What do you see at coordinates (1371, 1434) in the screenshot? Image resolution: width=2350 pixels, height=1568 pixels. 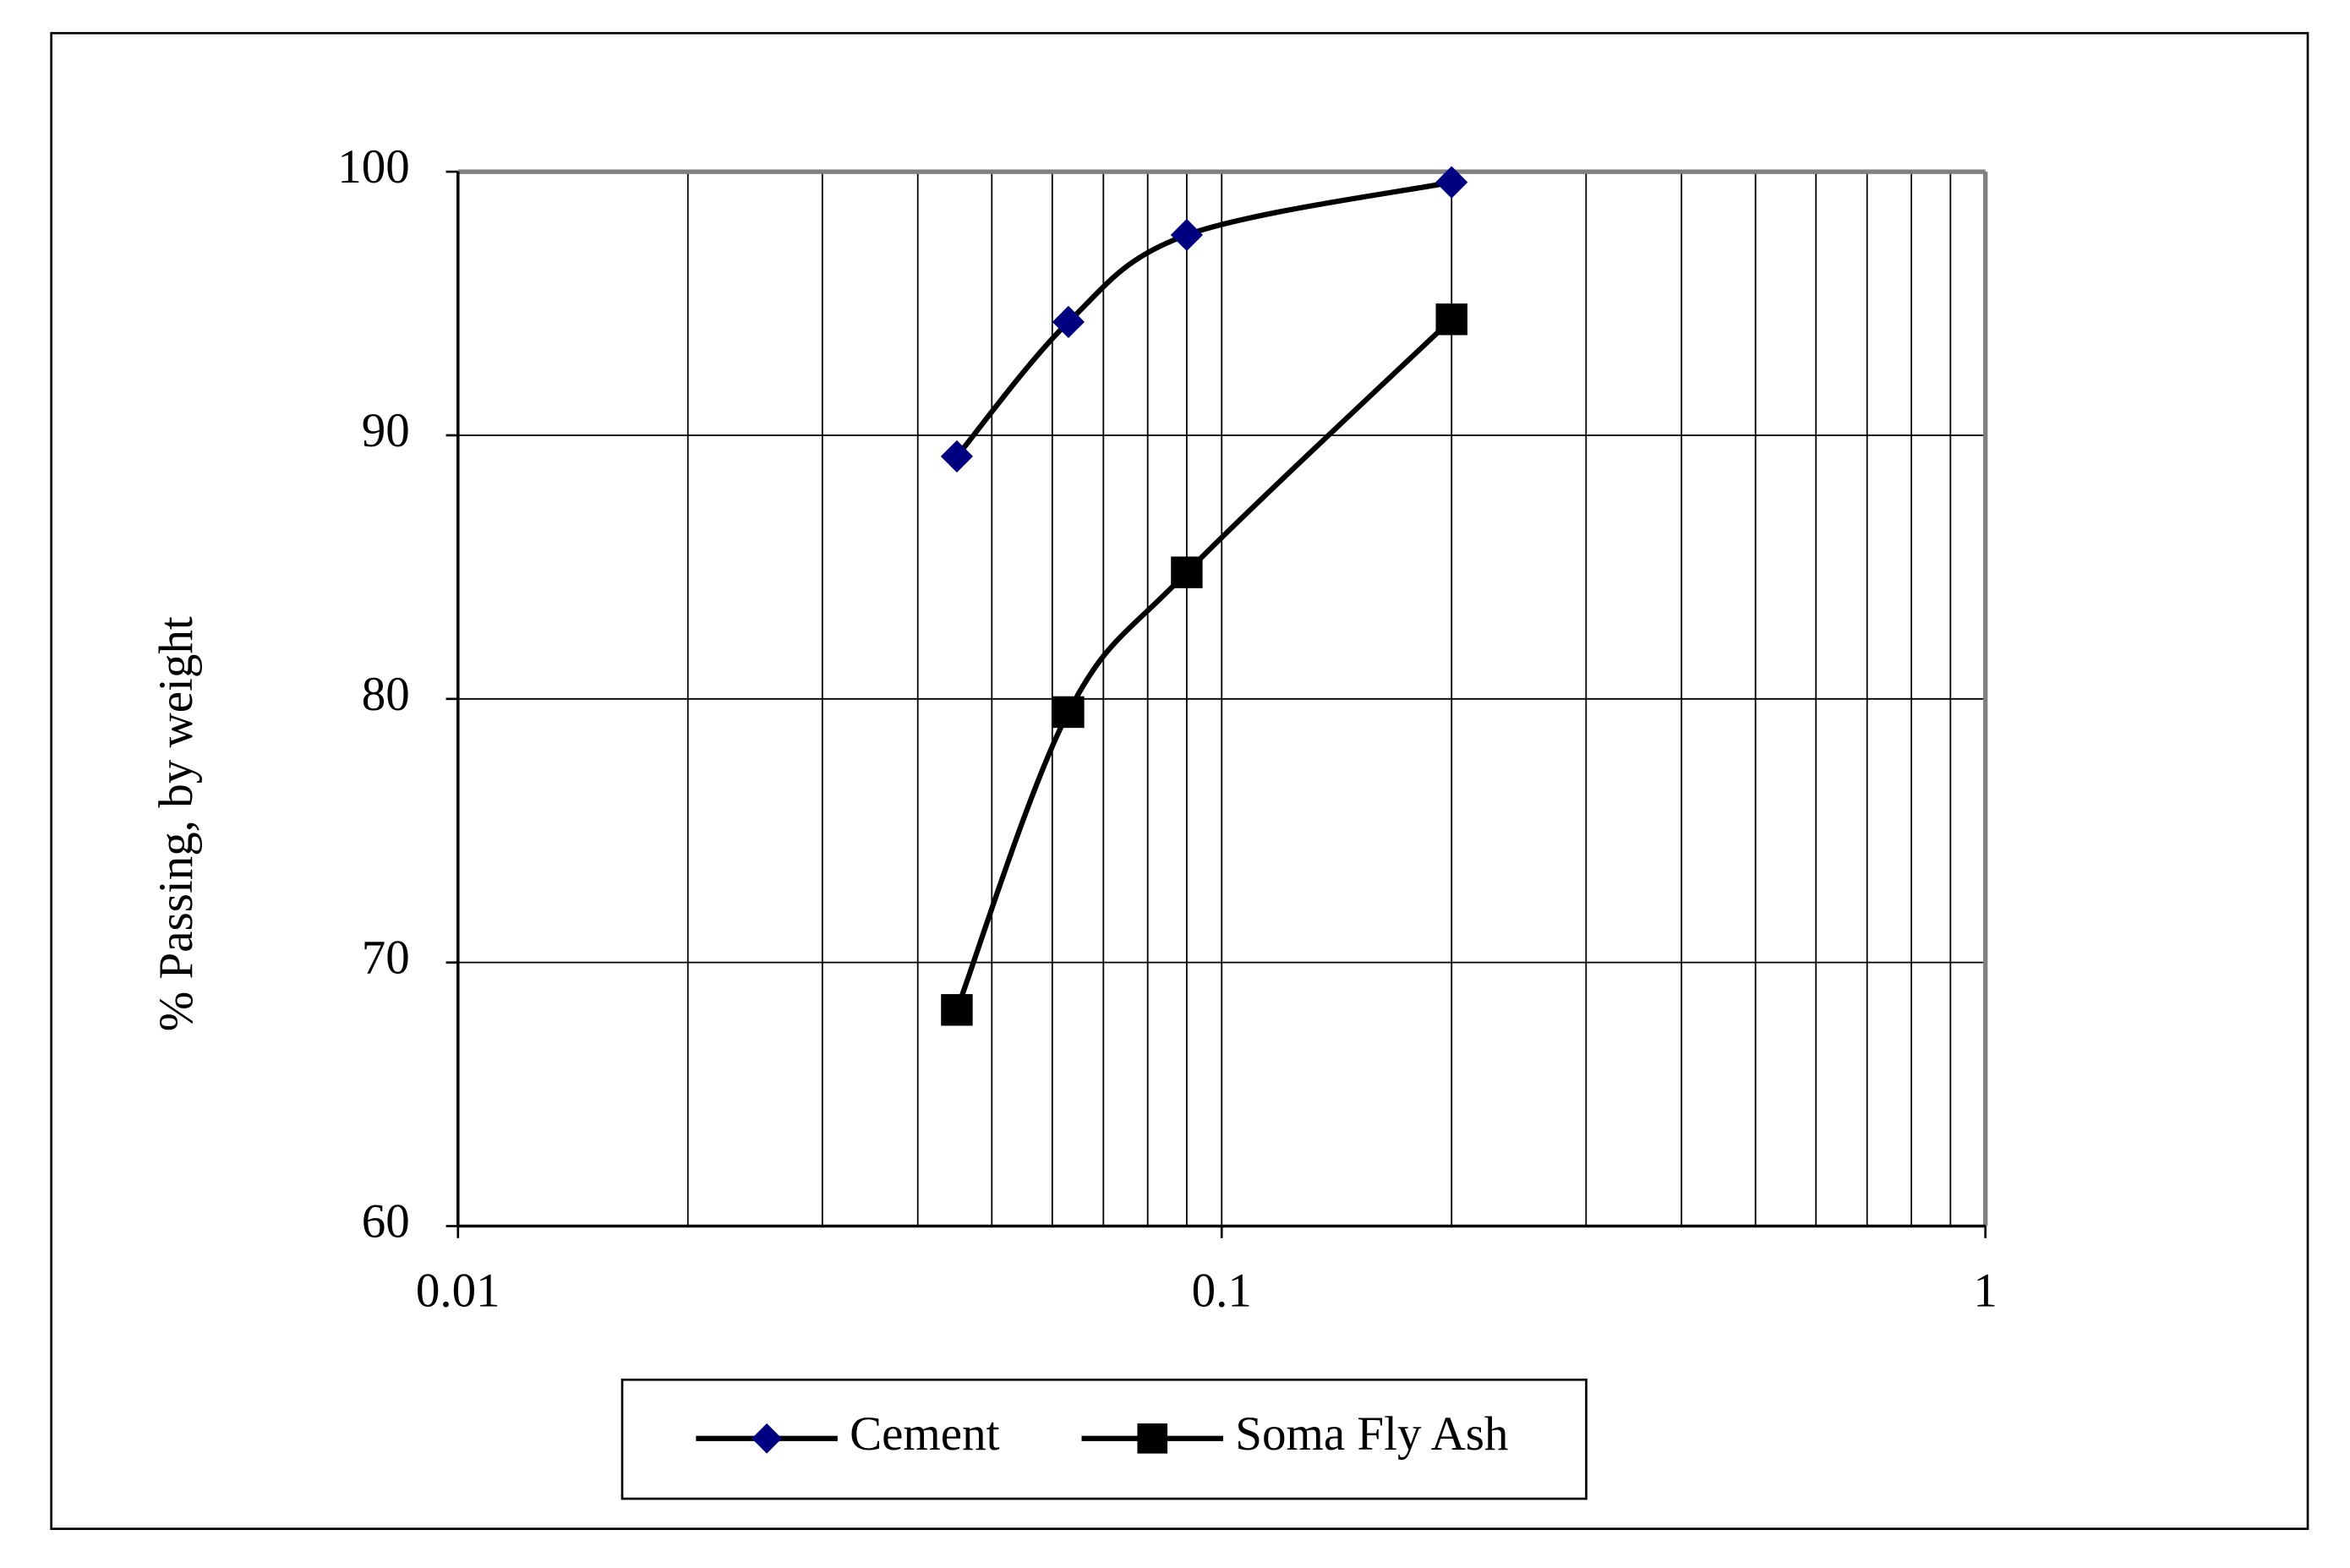 I see `legend-label: Soma Fly Ash` at bounding box center [1371, 1434].